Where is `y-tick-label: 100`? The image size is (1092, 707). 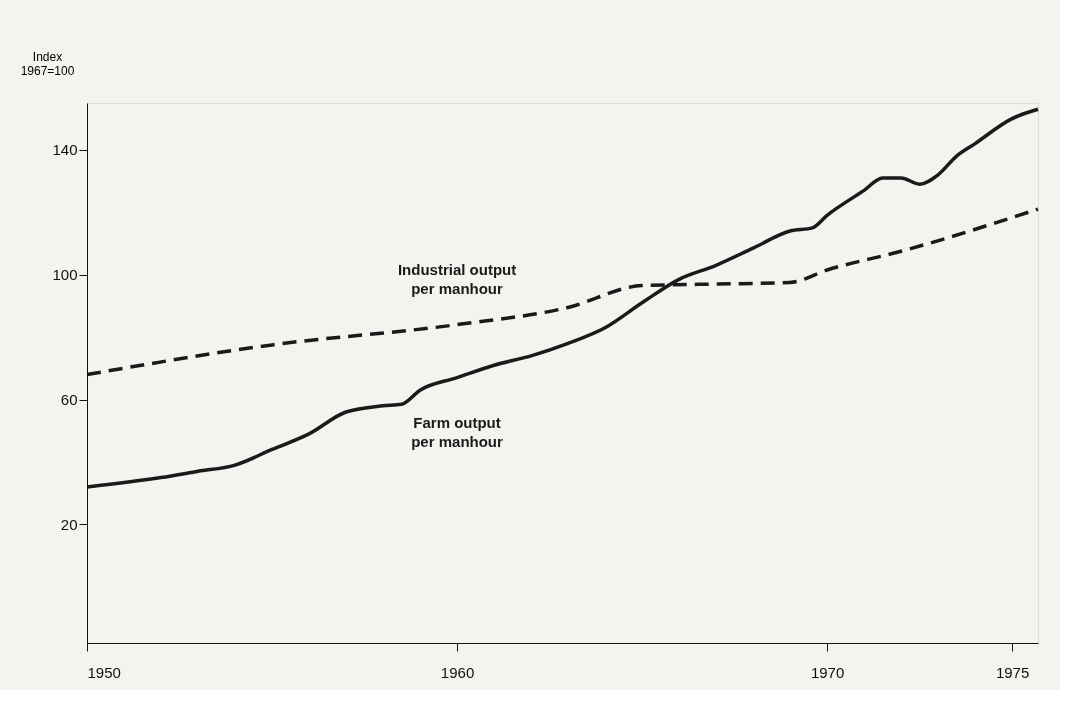 y-tick-label: 100 is located at coordinates (65, 275).